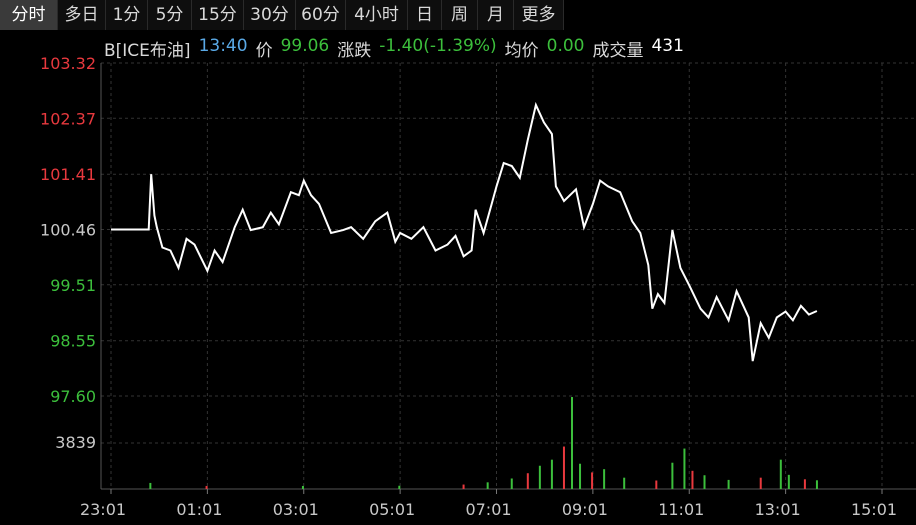  What do you see at coordinates (68, 174) in the screenshot?
I see `y-tick-label: 101.41` at bounding box center [68, 174].